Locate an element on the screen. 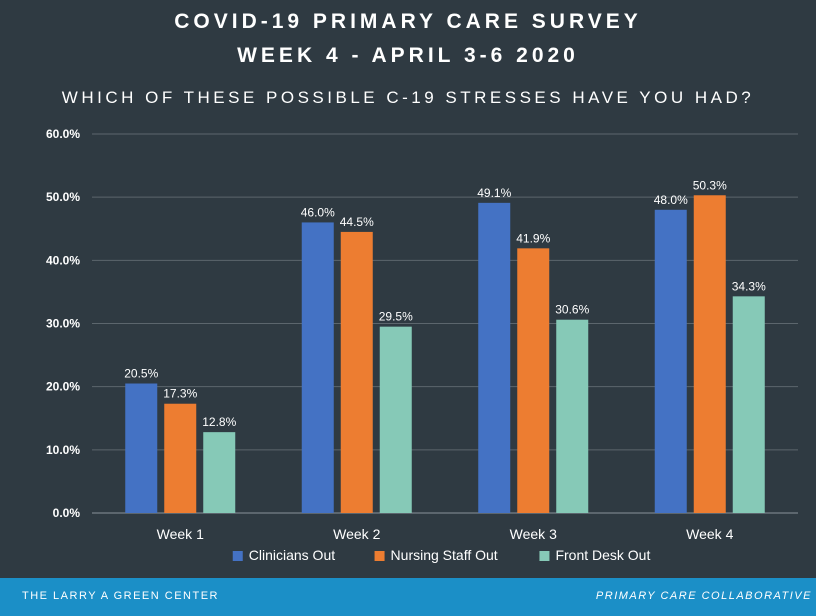  y-tick-label: 60.0% is located at coordinates (63, 134).